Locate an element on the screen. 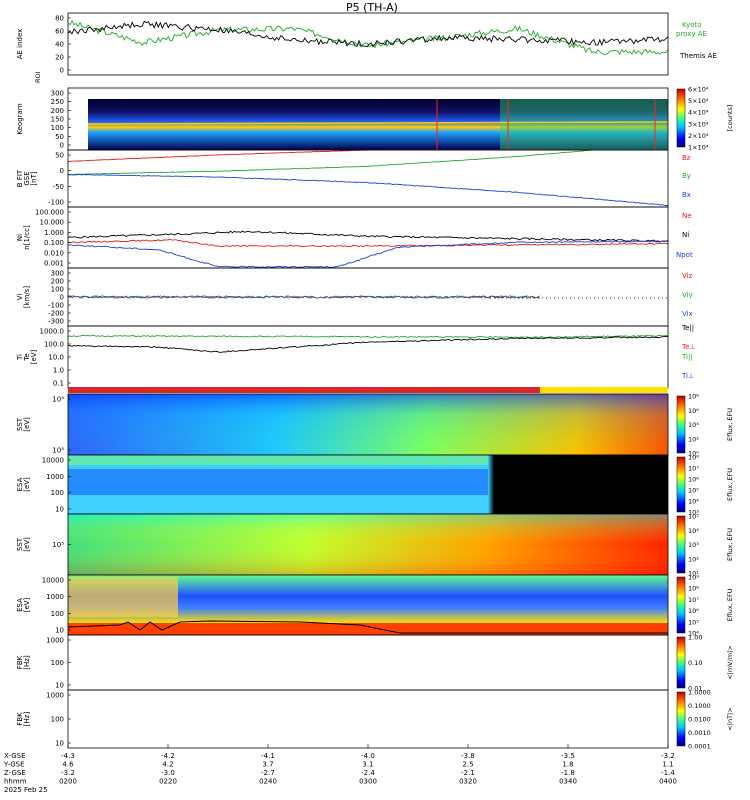  colorbar-tick-label: 6×10⁴ is located at coordinates (698, 90).